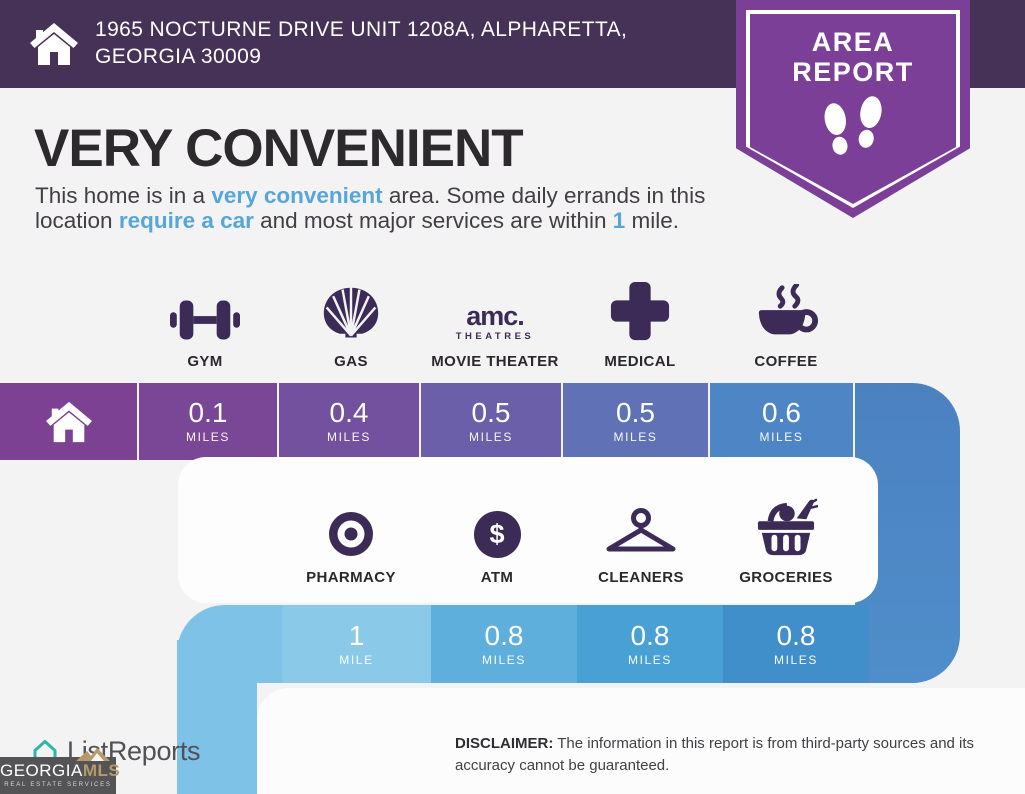  I want to click on category-cleaners: CLEANERS, so click(641, 539).